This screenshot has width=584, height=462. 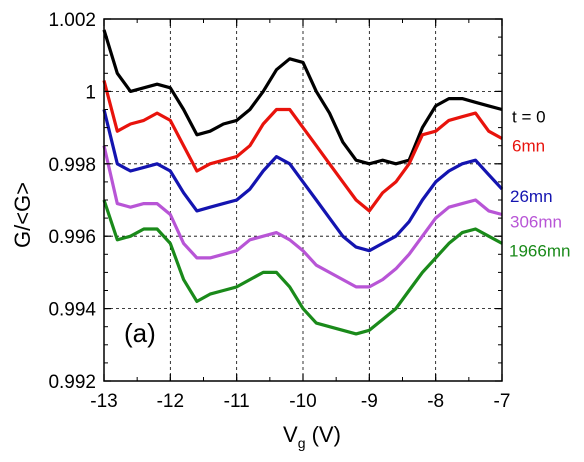 I want to click on y-axis-title: G/<G>, so click(x=22, y=215).